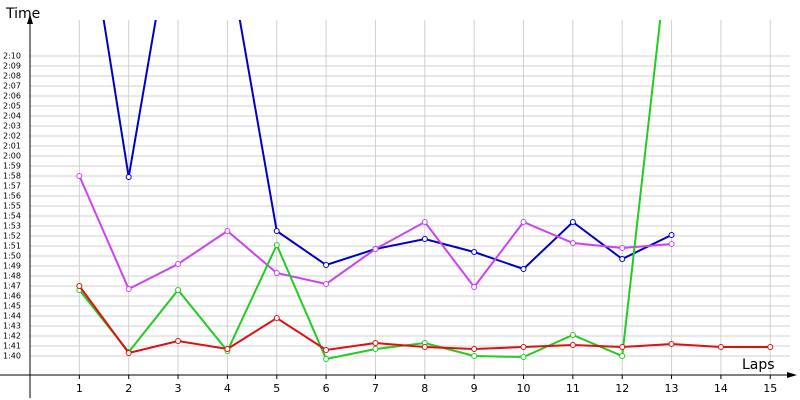  I want to click on y-tick-label: 1:48, so click(12, 276).